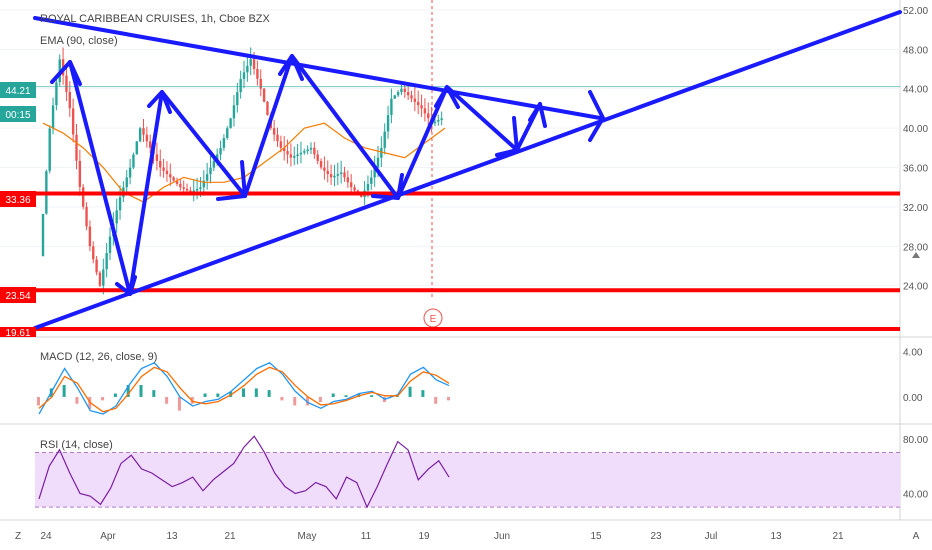 This screenshot has height=550, width=932. I want to click on rsi-tick-label: 40.00, so click(915, 494).